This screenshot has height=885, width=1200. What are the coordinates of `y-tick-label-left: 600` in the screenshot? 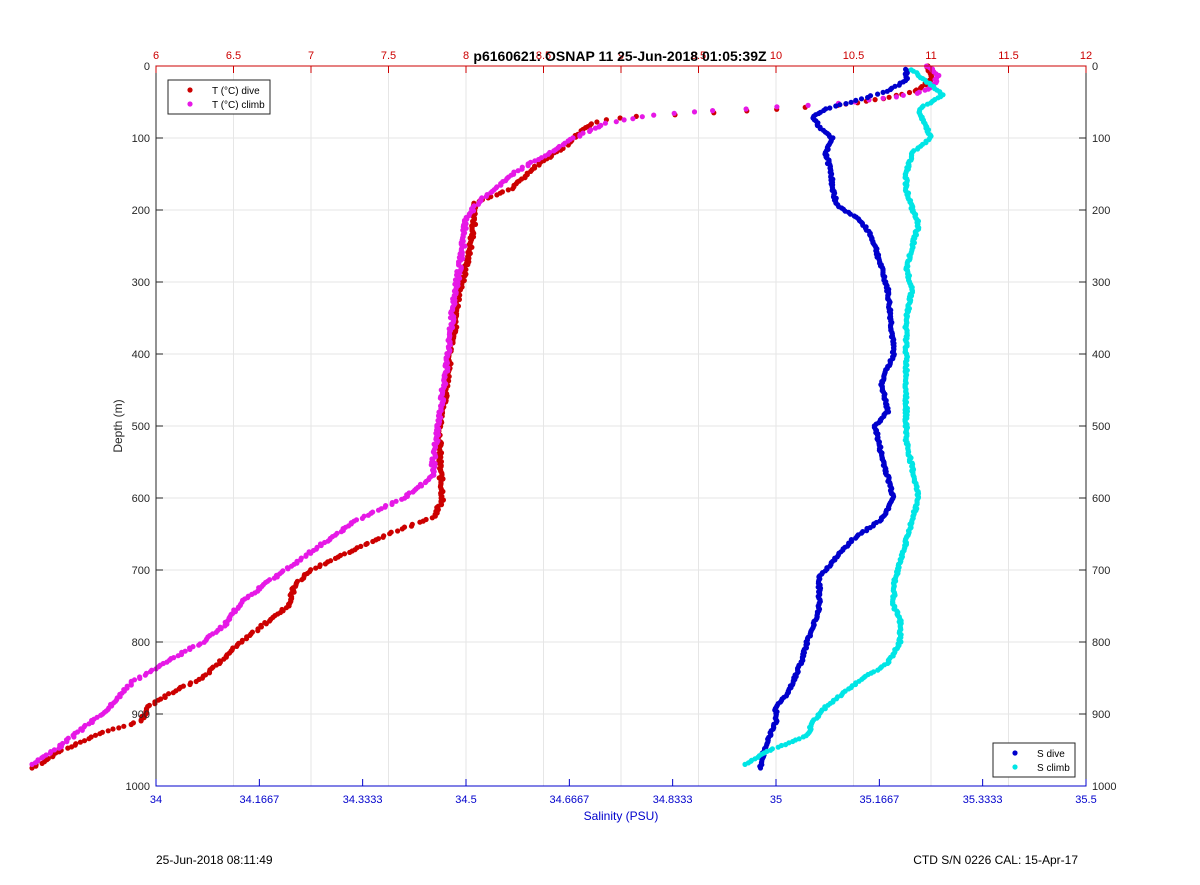 It's located at (141, 499).